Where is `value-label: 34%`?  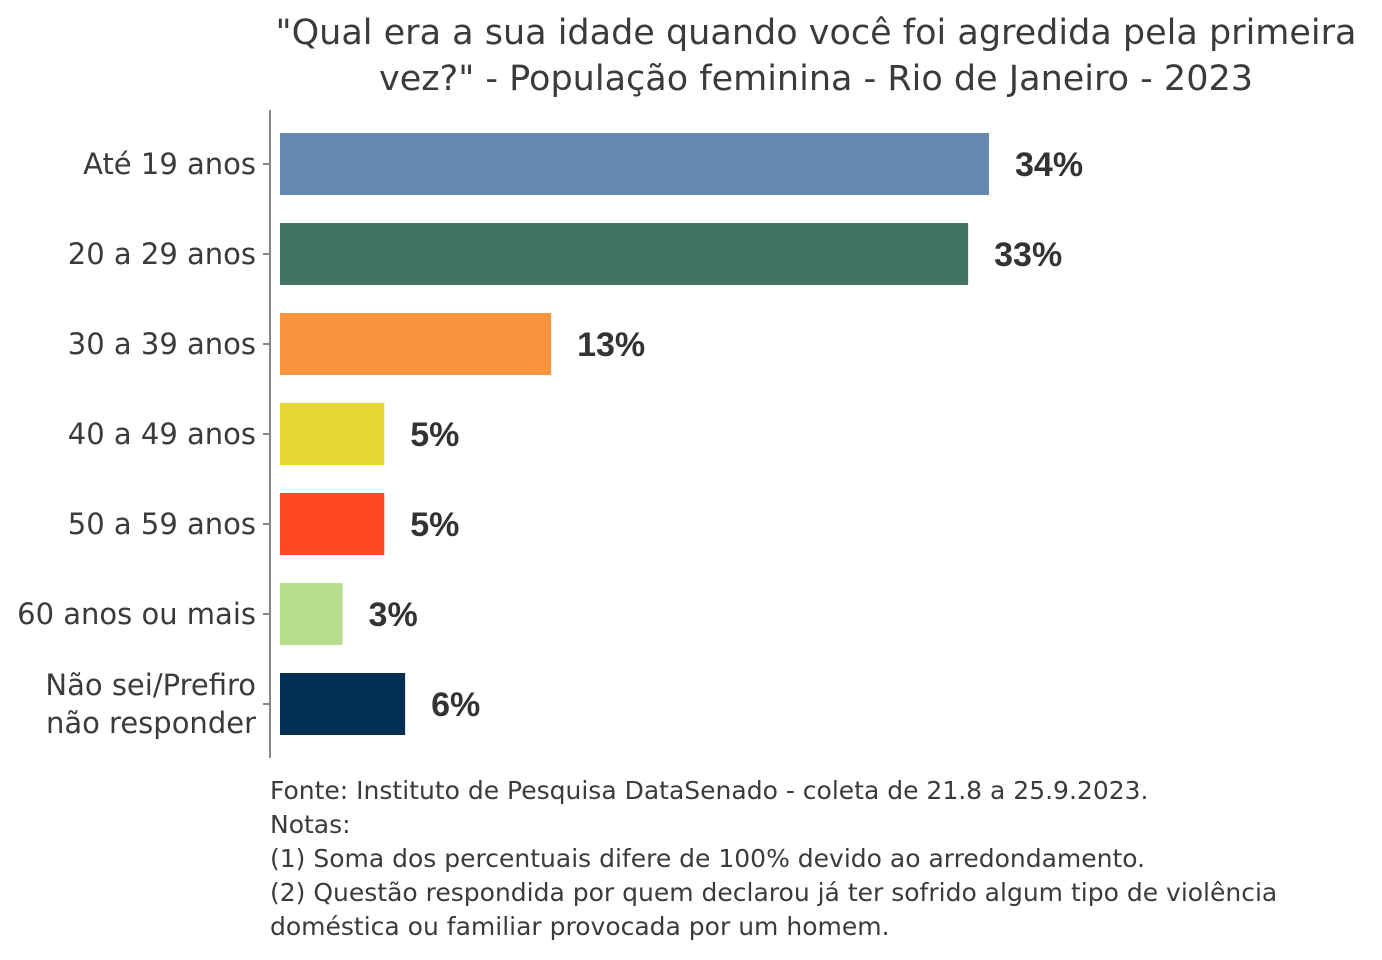 value-label: 34% is located at coordinates (1049, 165).